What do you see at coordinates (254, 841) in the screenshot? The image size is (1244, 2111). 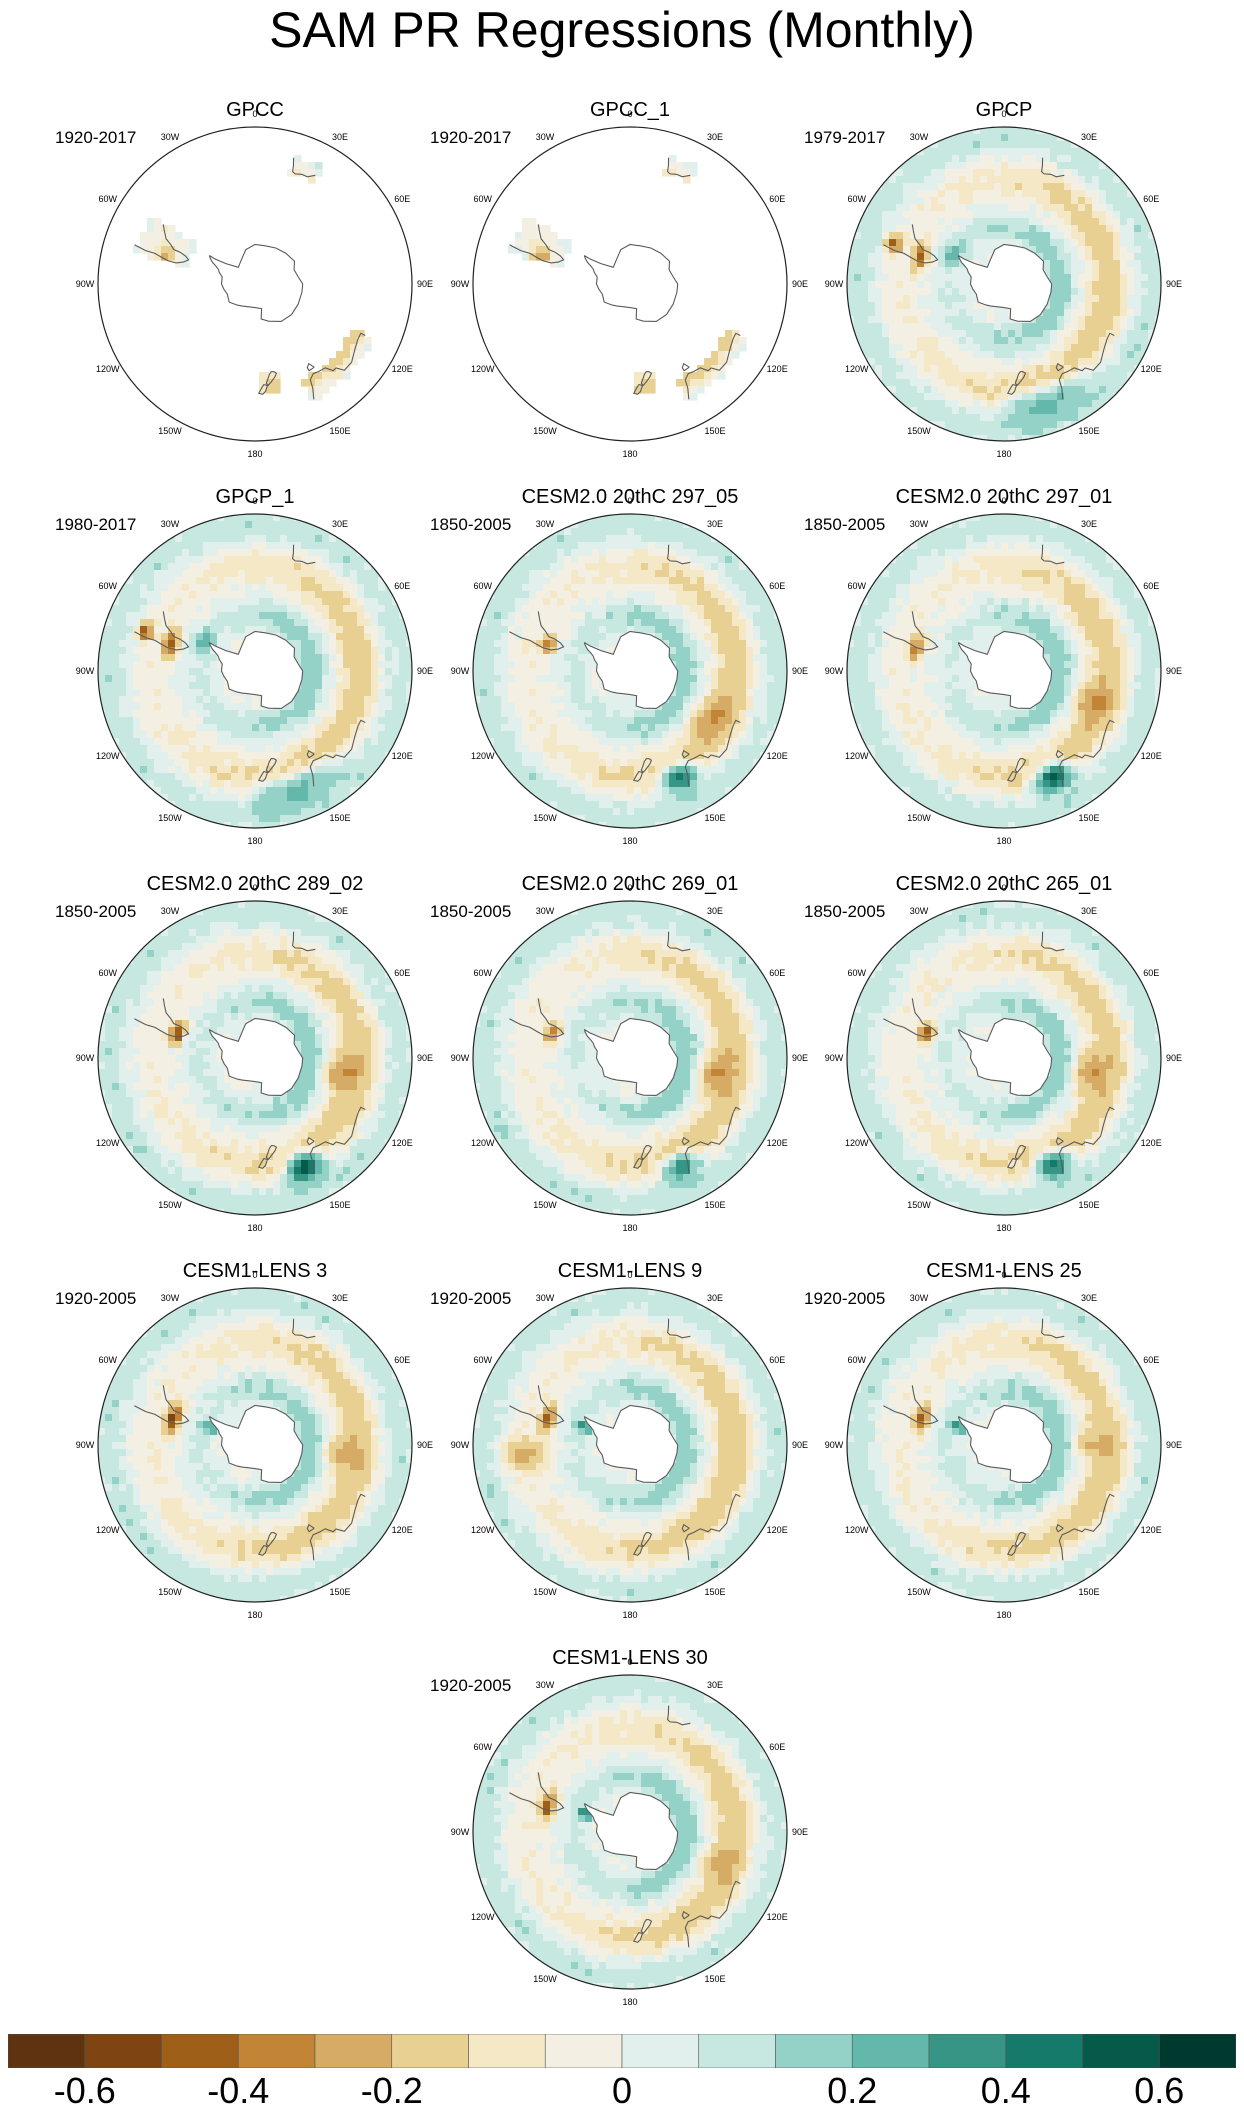 I see `longitude-label: 180` at bounding box center [254, 841].